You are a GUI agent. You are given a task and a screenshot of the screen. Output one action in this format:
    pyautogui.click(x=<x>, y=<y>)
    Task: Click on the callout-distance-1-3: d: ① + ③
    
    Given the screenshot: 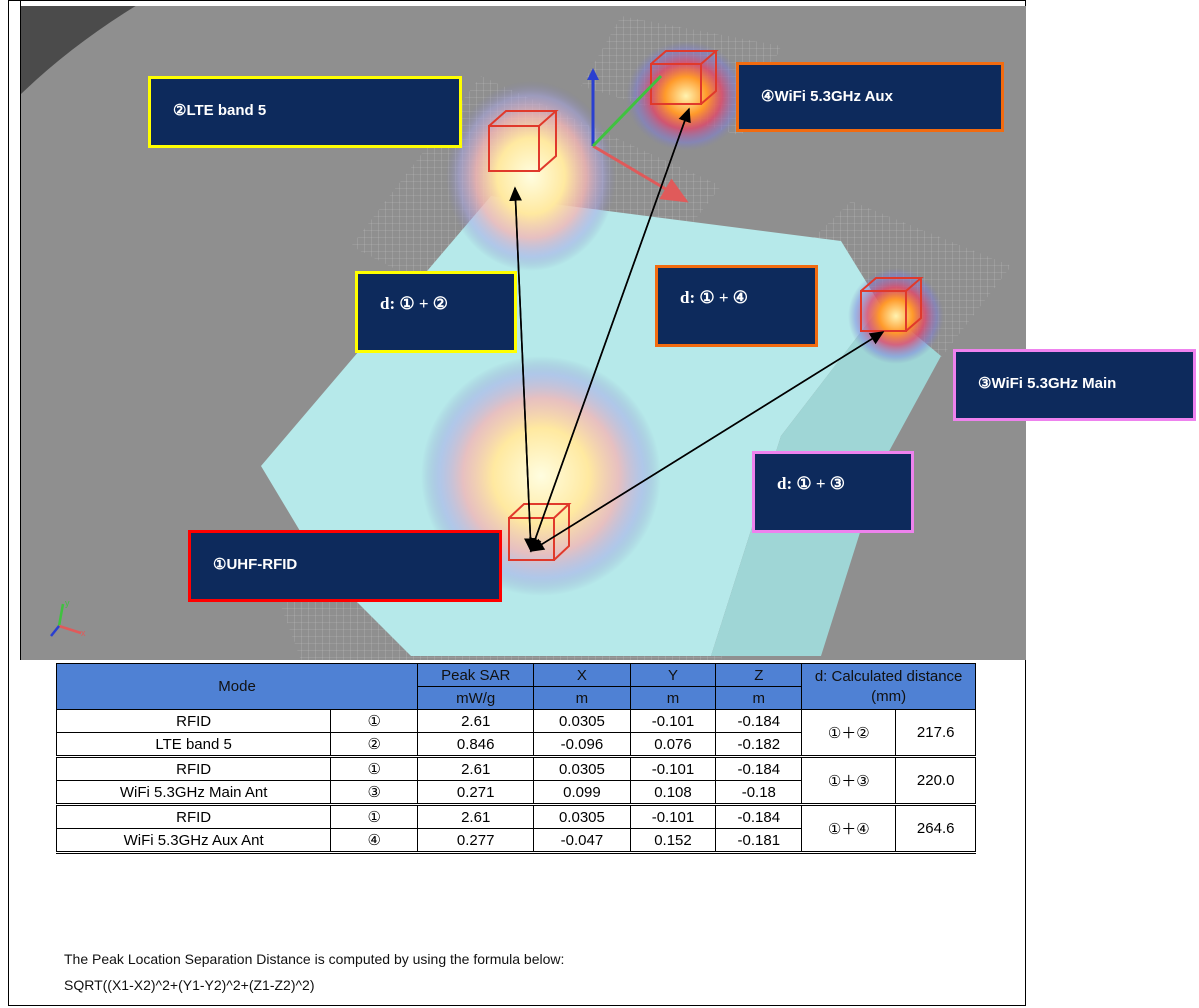 What is the action you would take?
    pyautogui.click(x=833, y=492)
    